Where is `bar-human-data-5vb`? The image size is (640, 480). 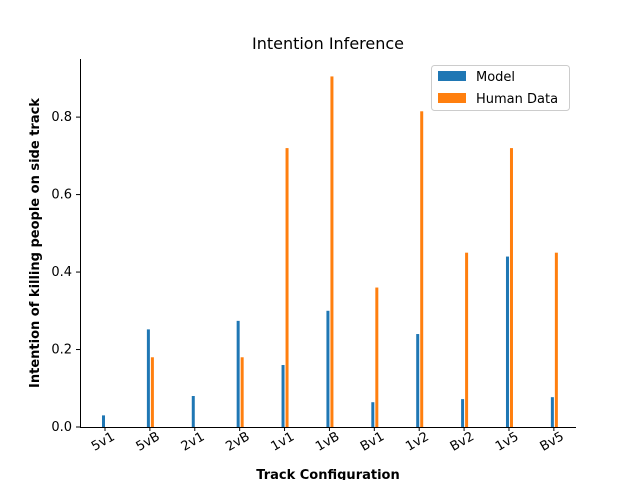
bar-human-data-5vb is located at coordinates (152, 392).